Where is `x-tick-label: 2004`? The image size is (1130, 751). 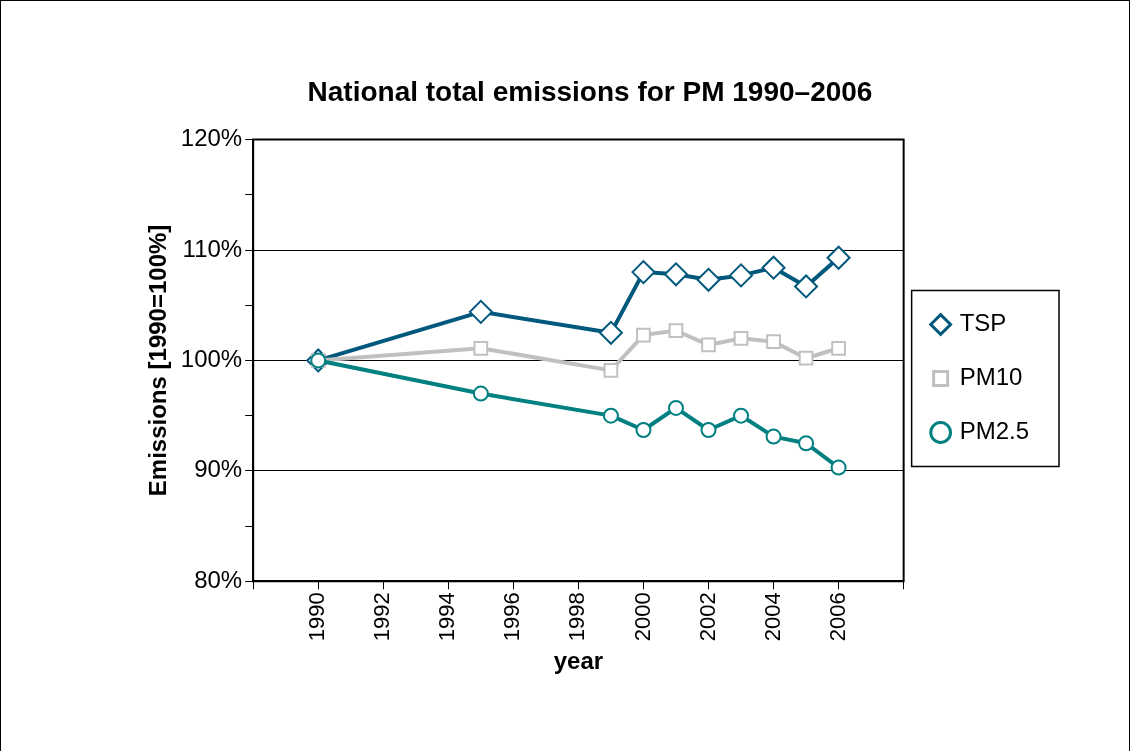 x-tick-label: 2004 is located at coordinates (772, 617).